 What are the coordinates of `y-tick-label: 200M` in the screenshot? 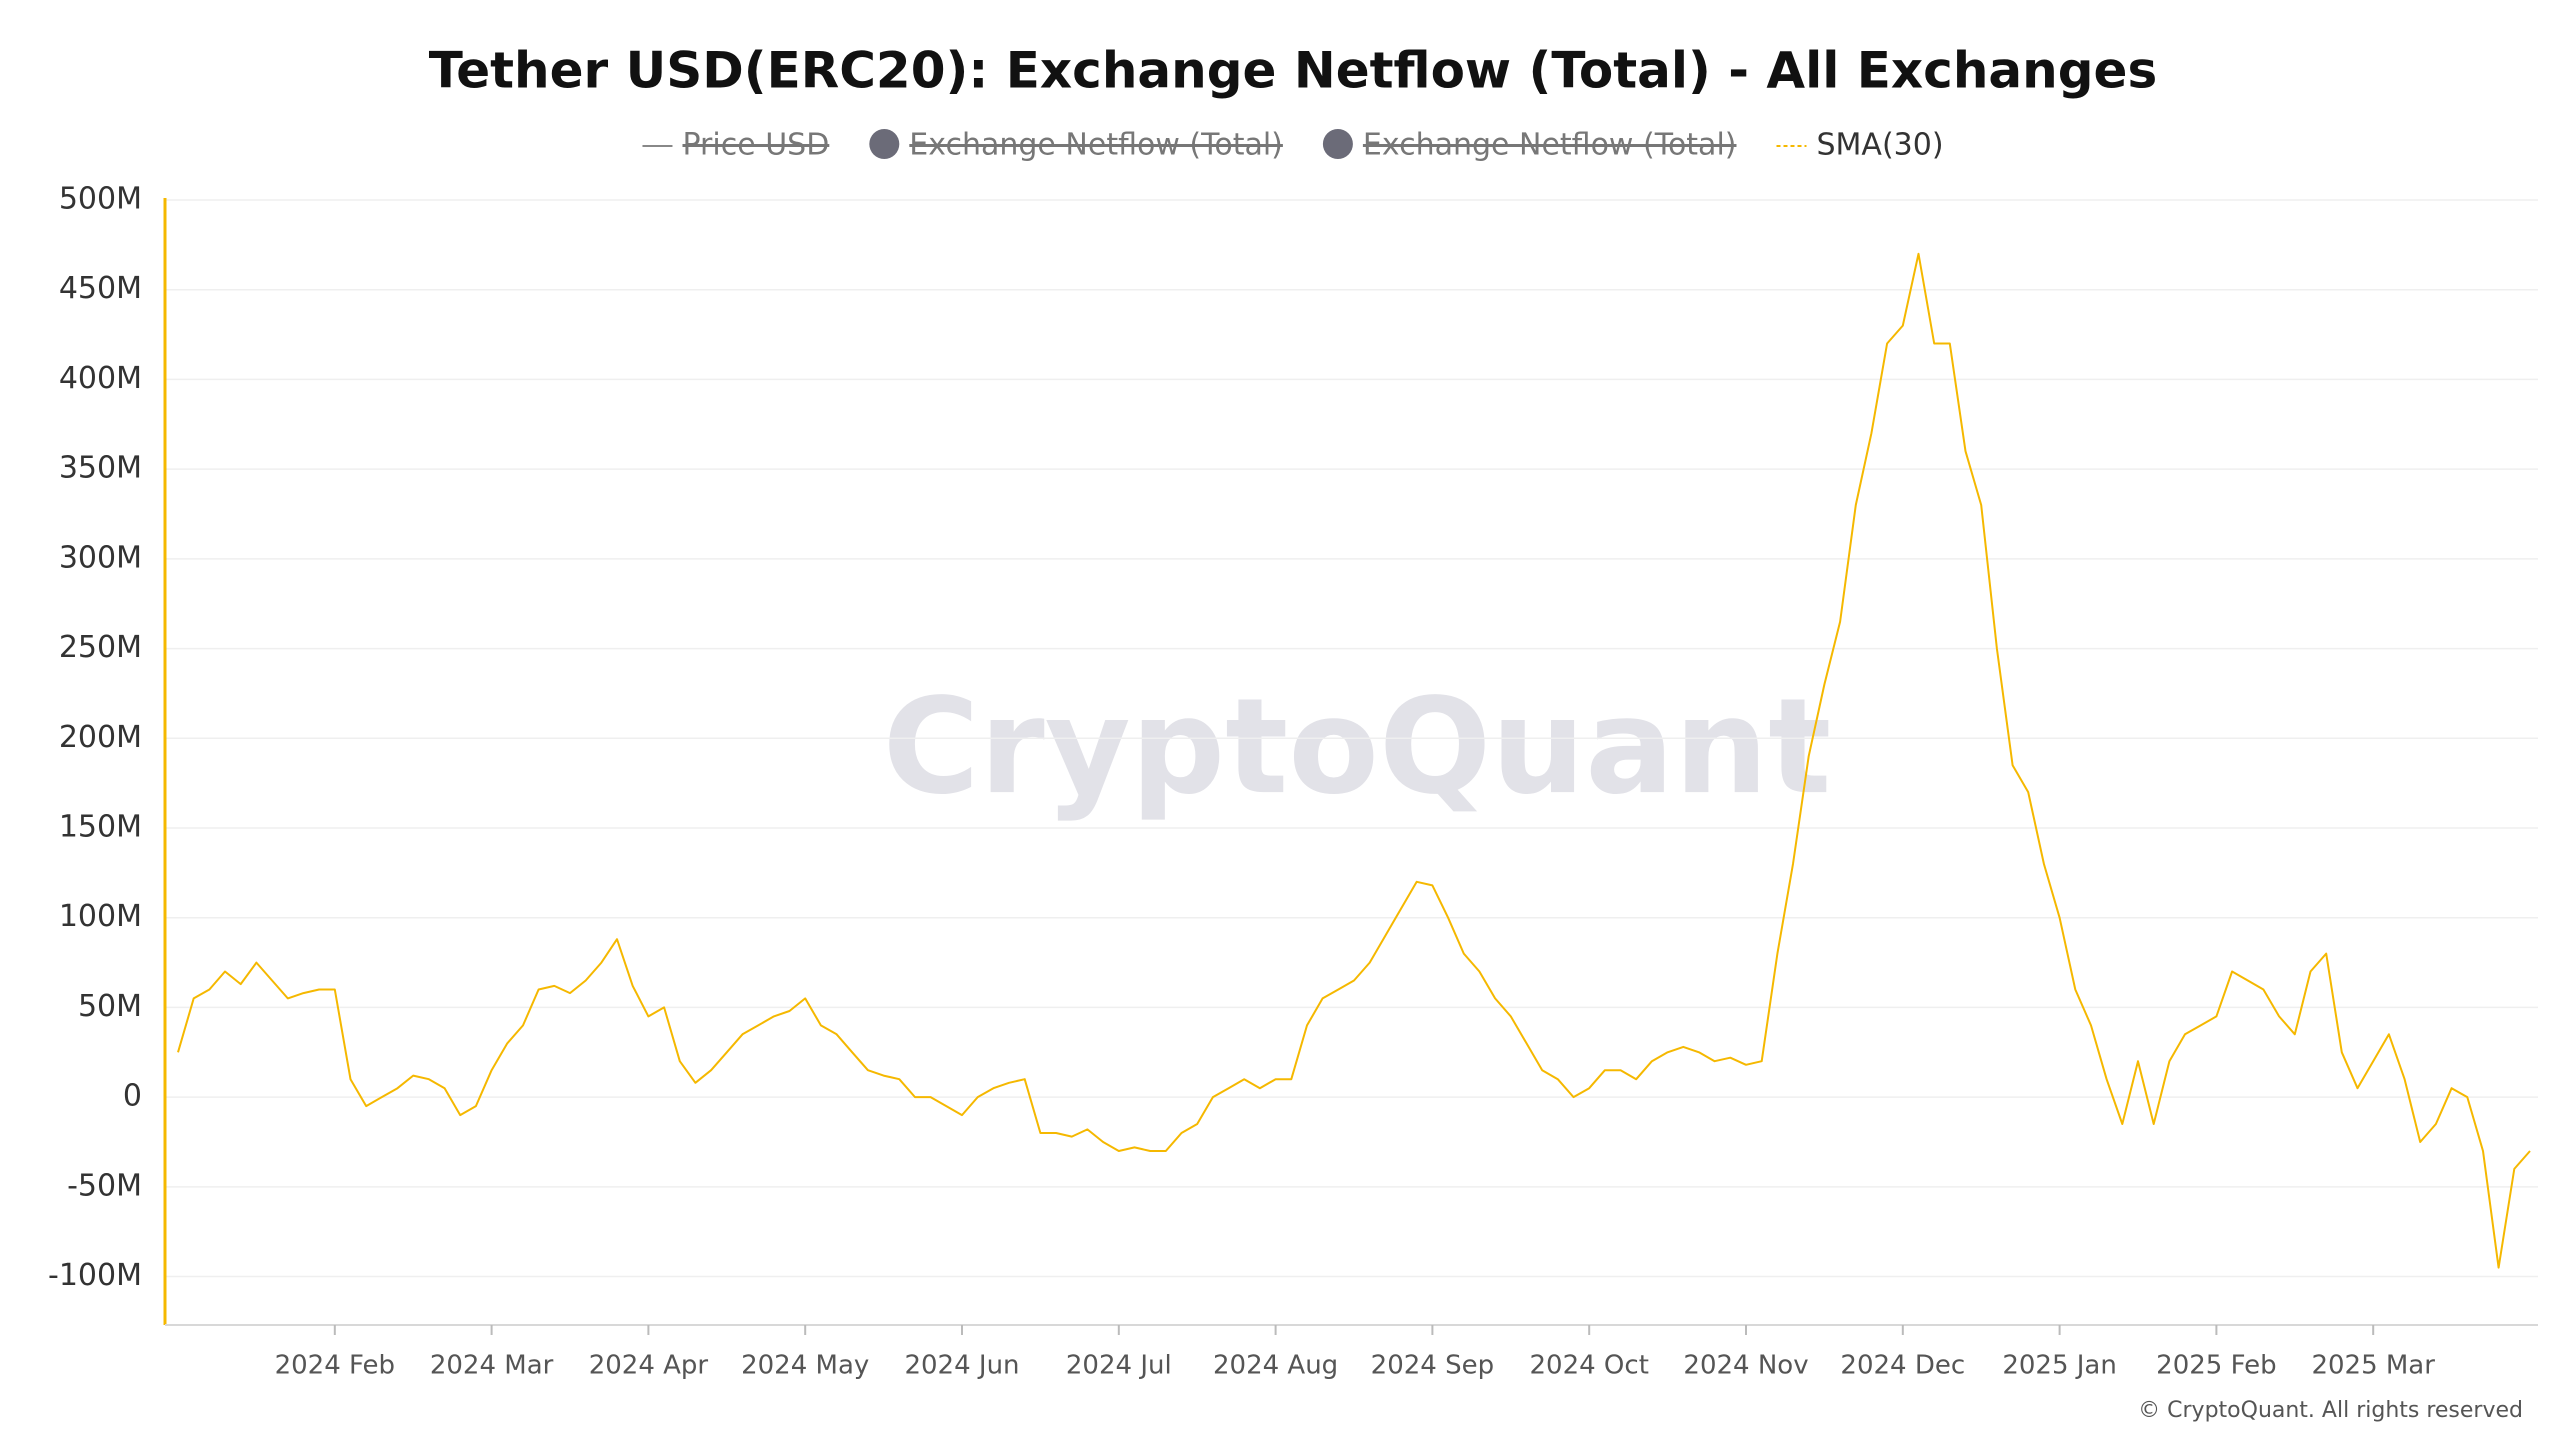 It's located at (100, 737).